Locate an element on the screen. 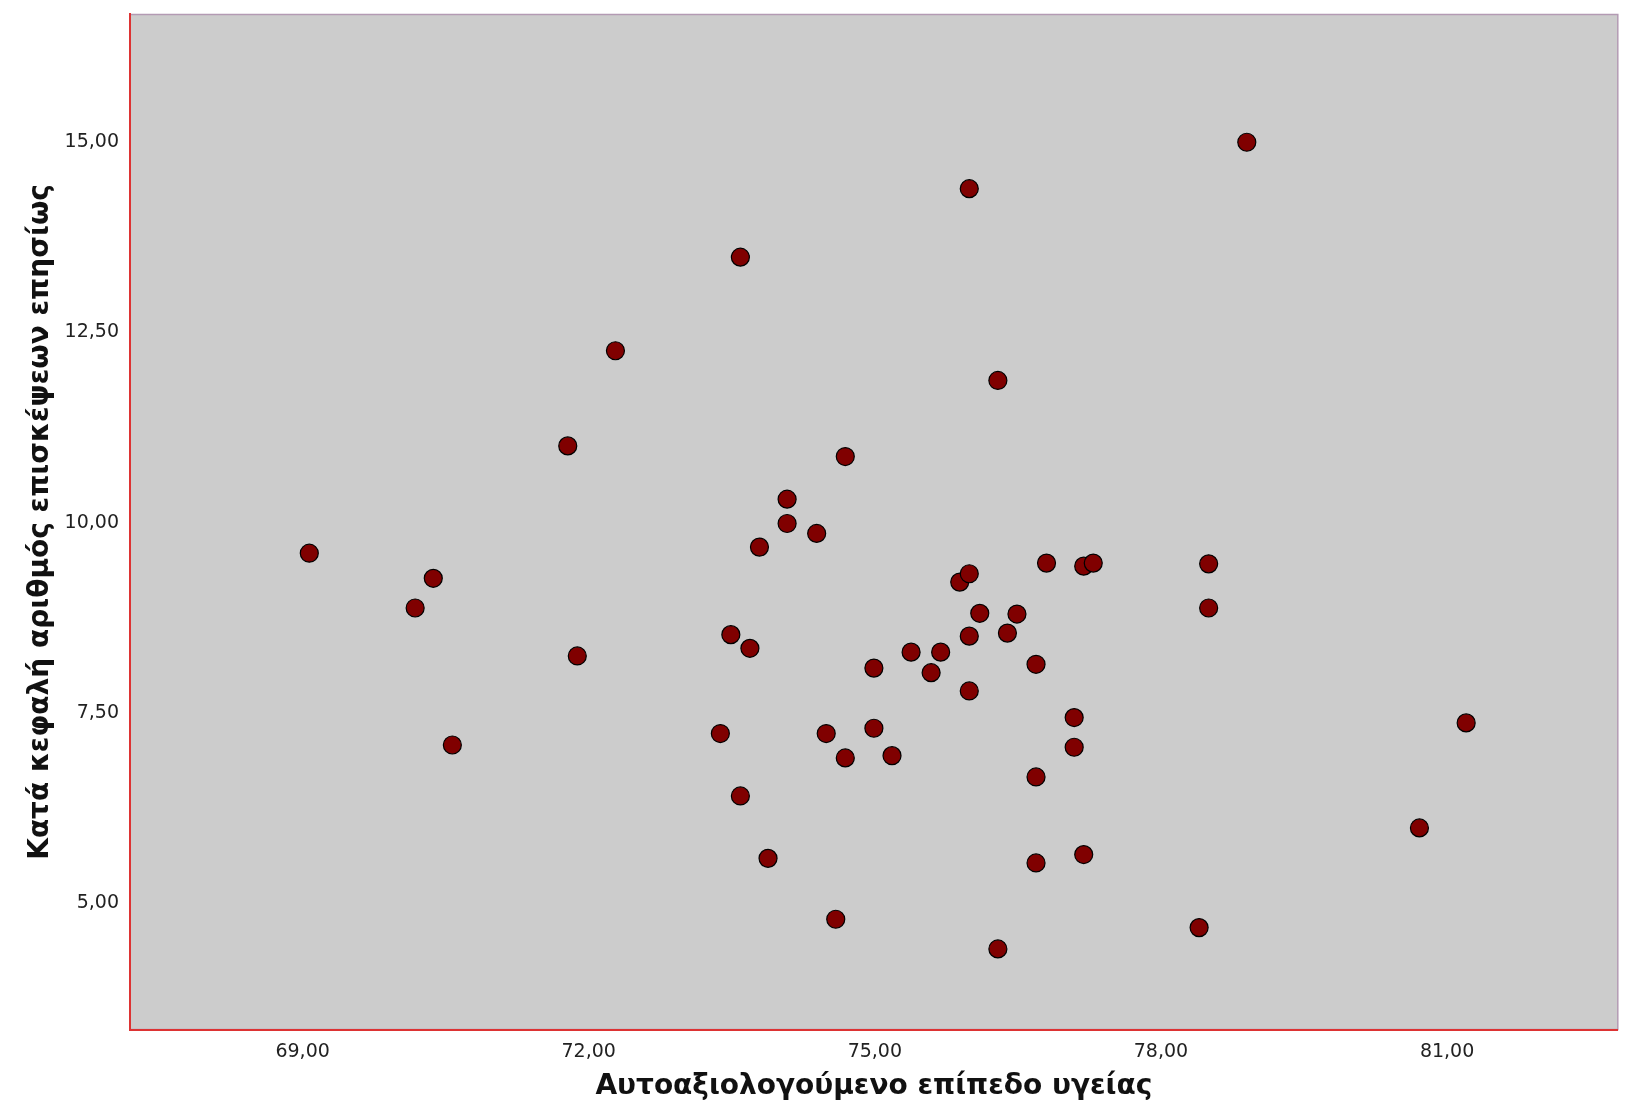  y-tick-label: 15,00 is located at coordinates (91, 140).